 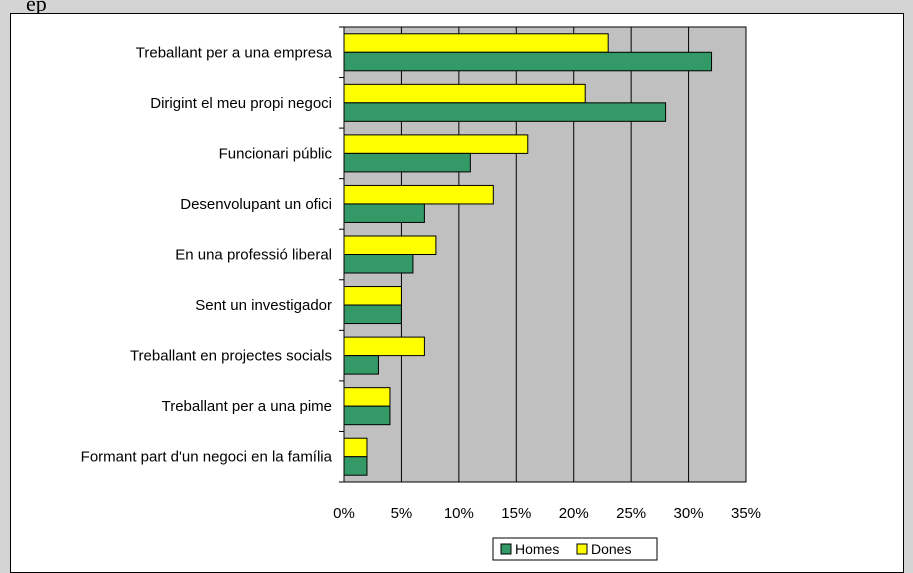 I want to click on category-label: Formant part d'un negoci en la família, so click(x=207, y=457).